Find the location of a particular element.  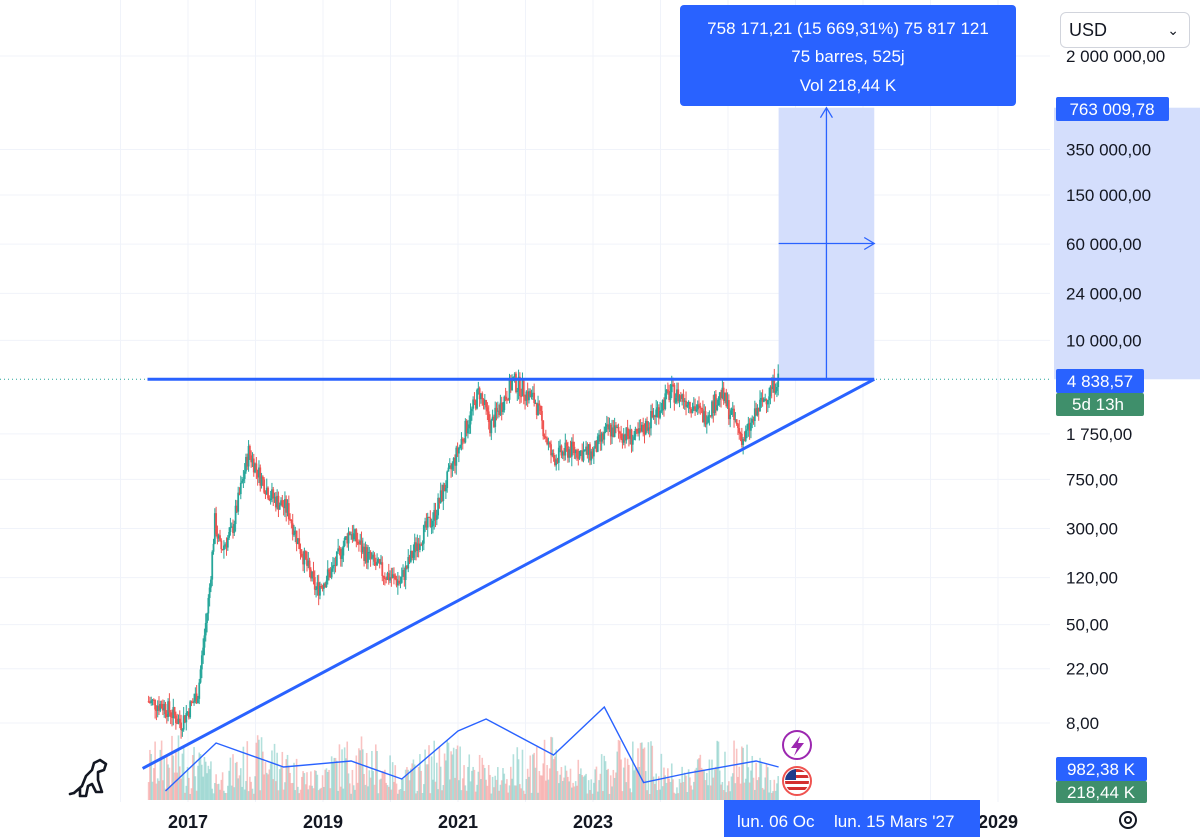

y-tick-label: 8,00 is located at coordinates (1082, 723).